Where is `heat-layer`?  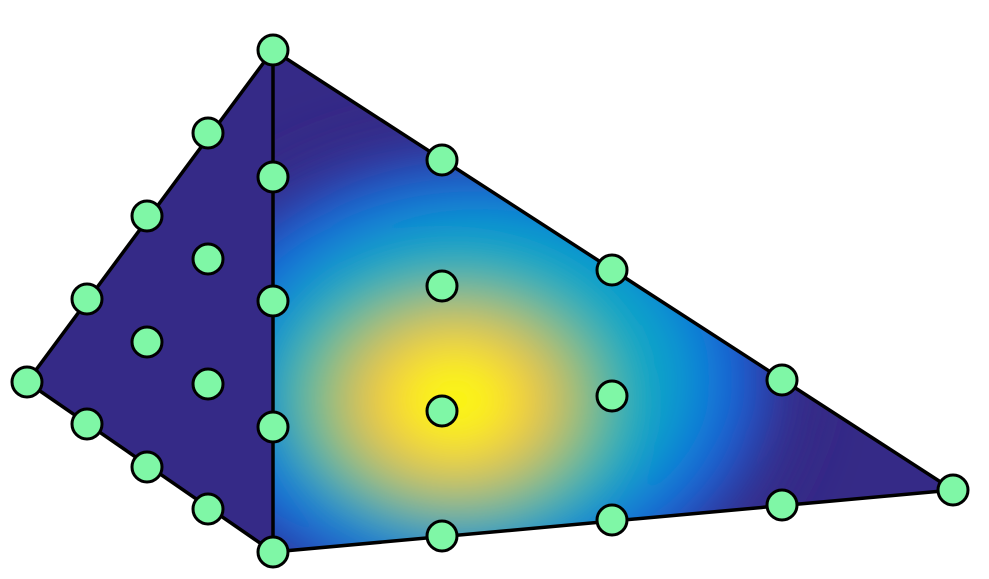
heat-layer is located at coordinates (455, 400).